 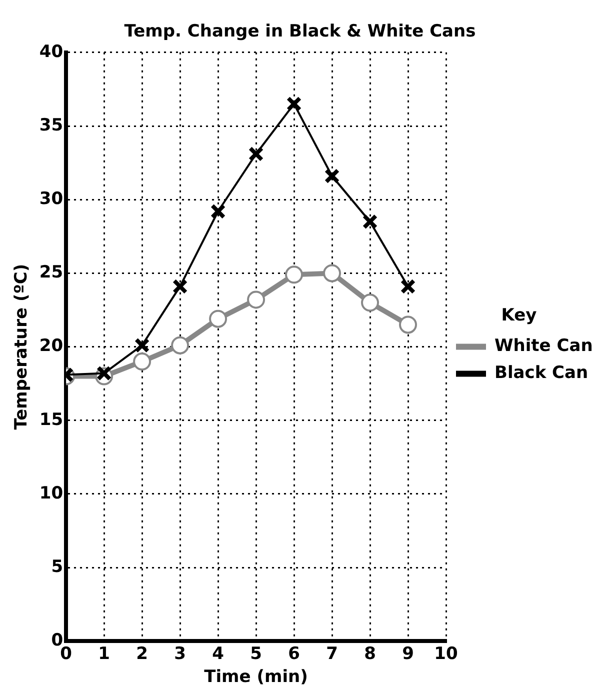 I want to click on x-tick-label: 5, so click(x=256, y=654).